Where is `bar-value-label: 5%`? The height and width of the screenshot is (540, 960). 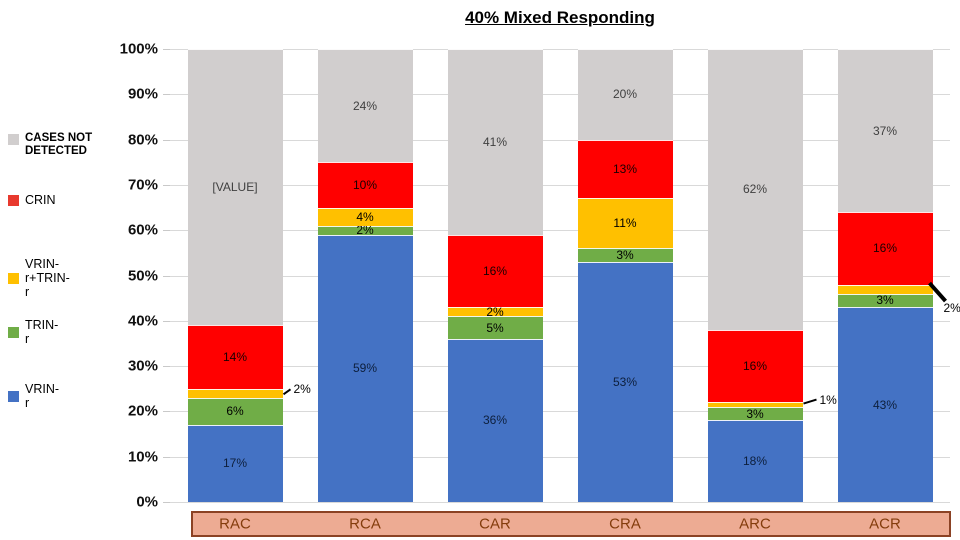 bar-value-label: 5% is located at coordinates (495, 327).